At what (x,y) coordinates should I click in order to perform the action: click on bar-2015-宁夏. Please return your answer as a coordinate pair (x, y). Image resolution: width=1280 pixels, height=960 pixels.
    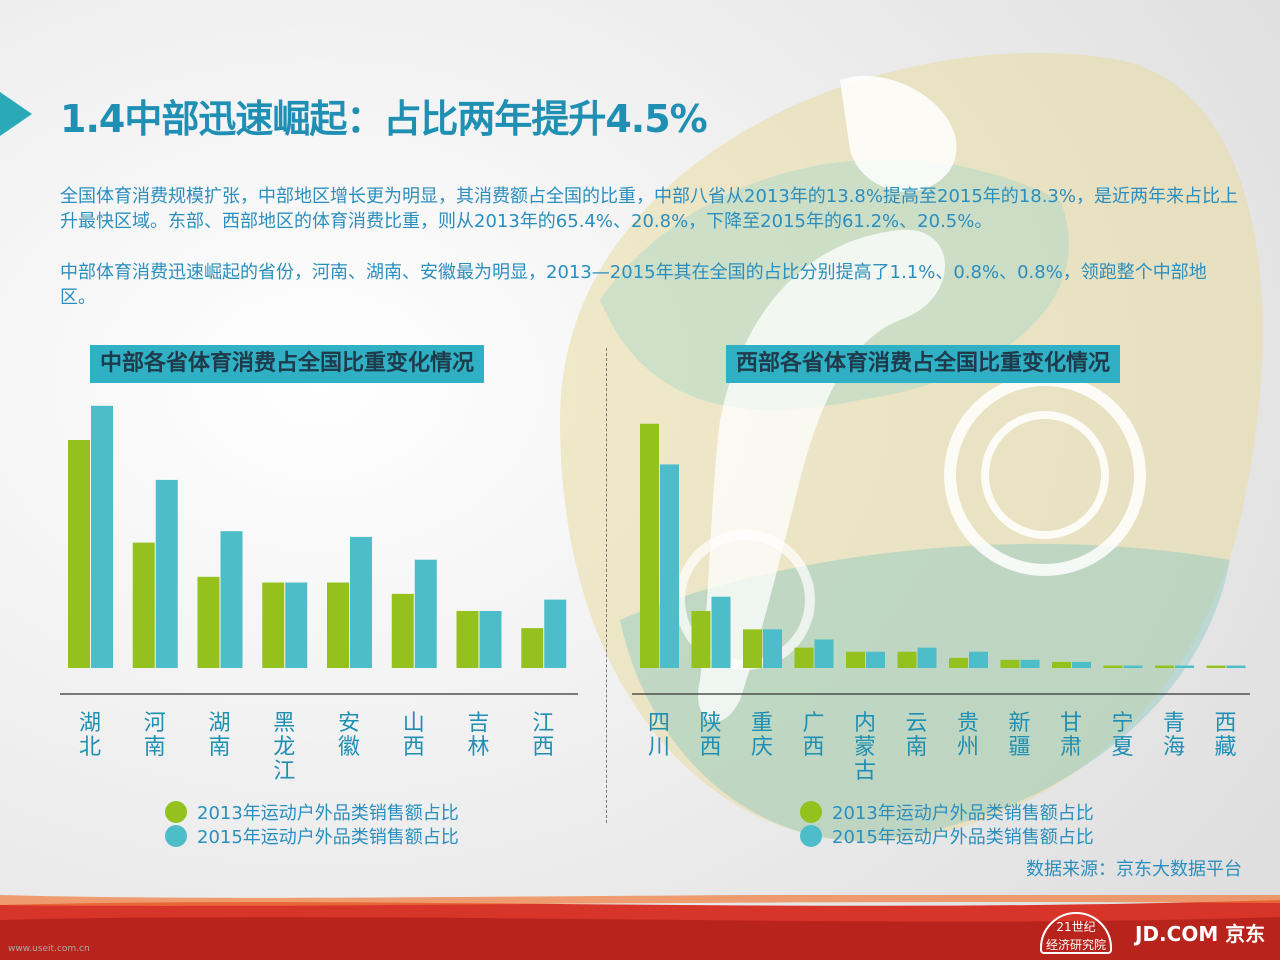
    Looking at the image, I should click on (1133, 666).